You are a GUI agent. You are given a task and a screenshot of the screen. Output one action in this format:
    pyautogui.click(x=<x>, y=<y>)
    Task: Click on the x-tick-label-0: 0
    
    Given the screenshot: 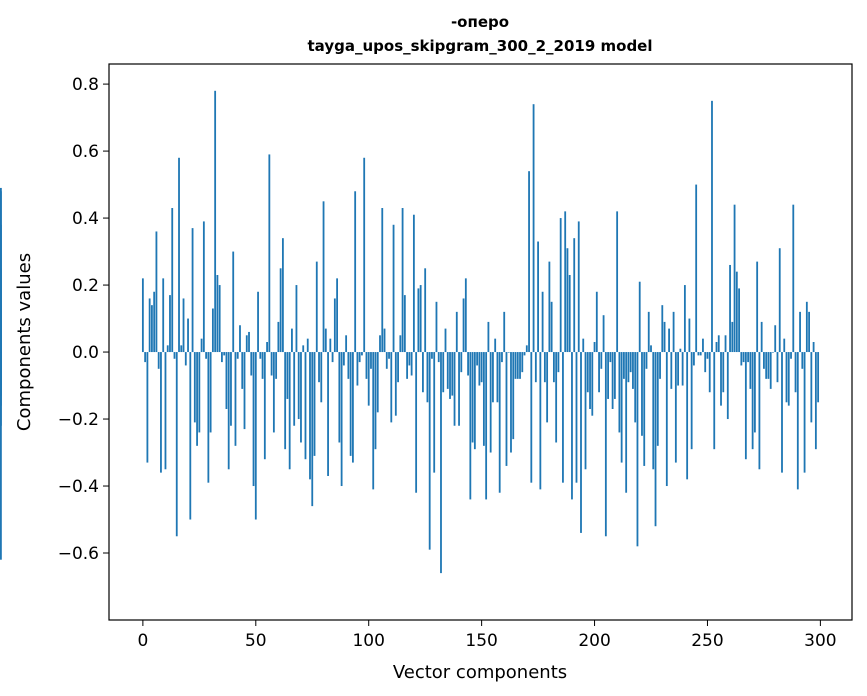 What is the action you would take?
    pyautogui.click(x=142, y=641)
    